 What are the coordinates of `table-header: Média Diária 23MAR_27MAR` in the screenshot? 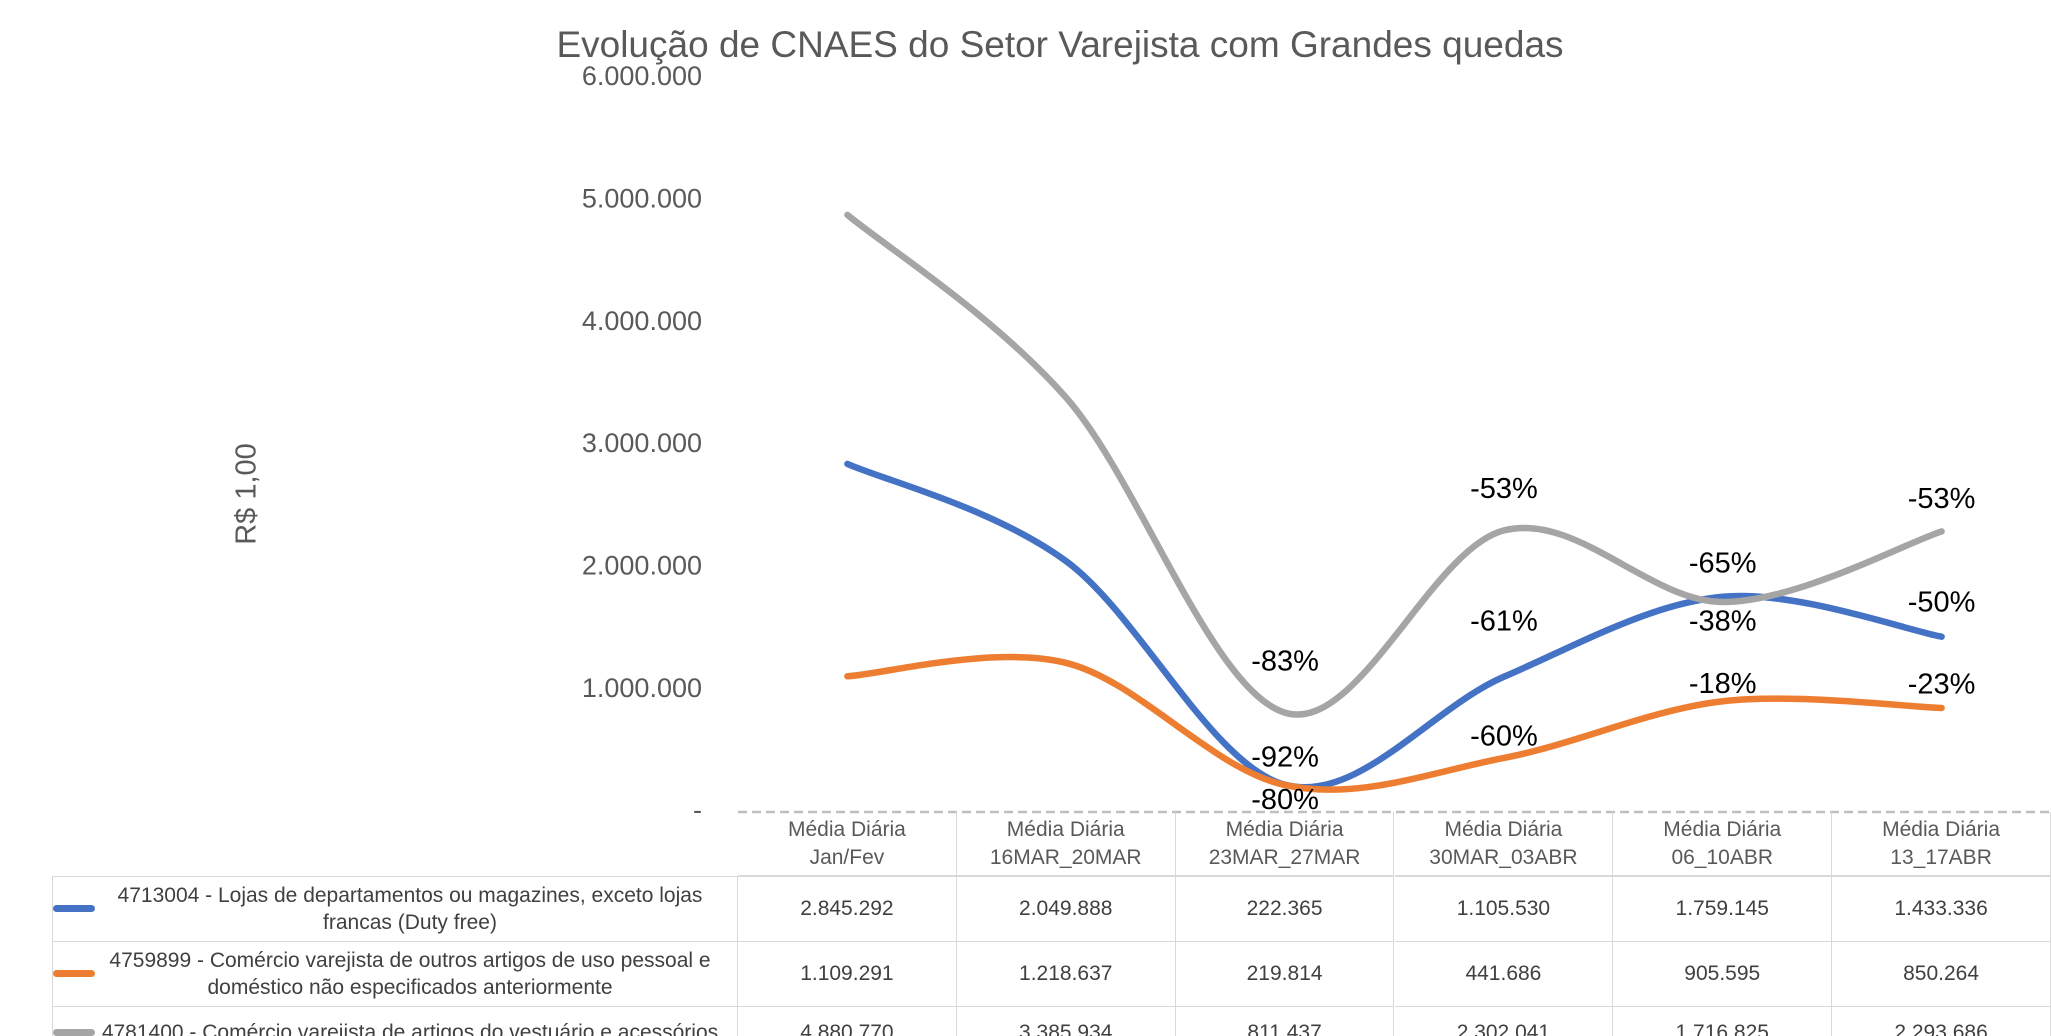 It's located at (1285, 844).